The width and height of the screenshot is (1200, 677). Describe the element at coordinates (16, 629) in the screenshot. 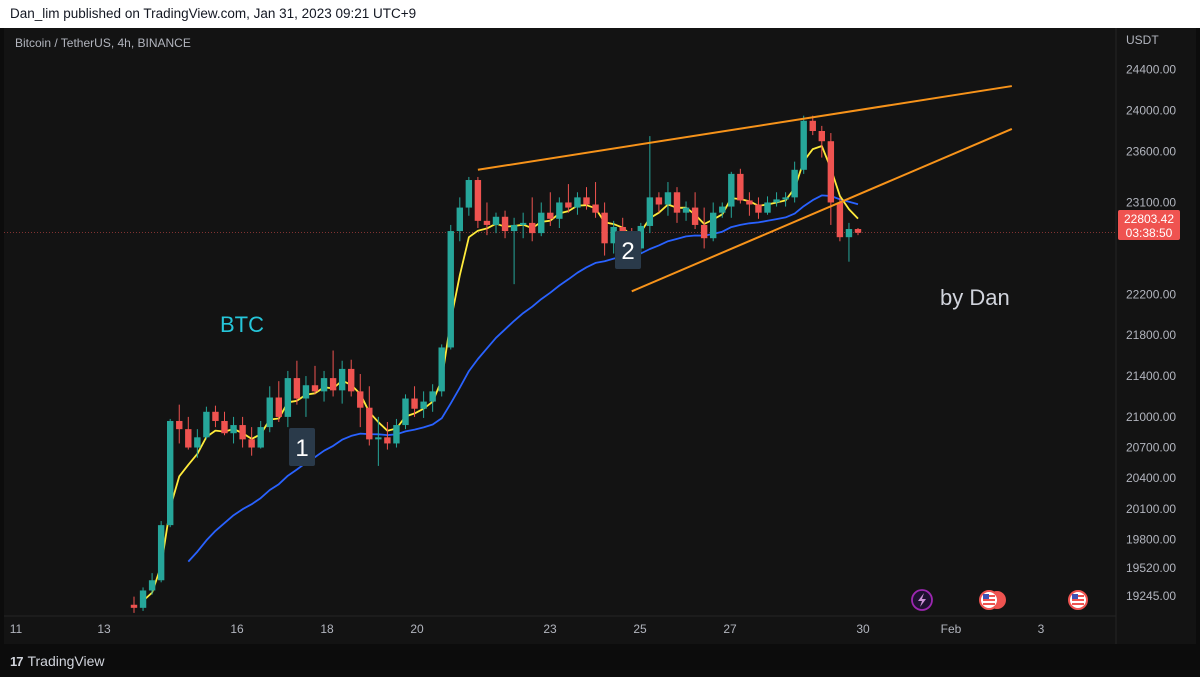

I see `x-tick-label: 11` at that location.